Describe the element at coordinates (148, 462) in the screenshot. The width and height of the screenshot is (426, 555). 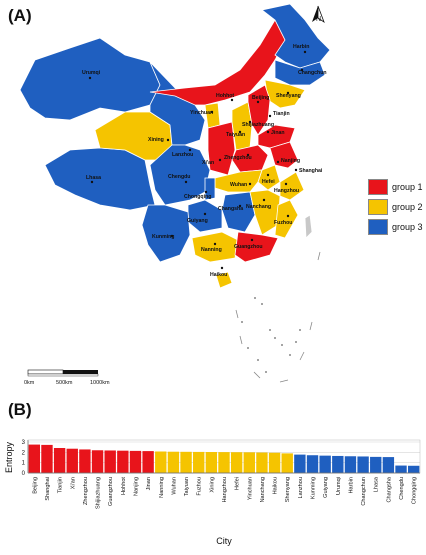
I see `bar-jinan` at that location.